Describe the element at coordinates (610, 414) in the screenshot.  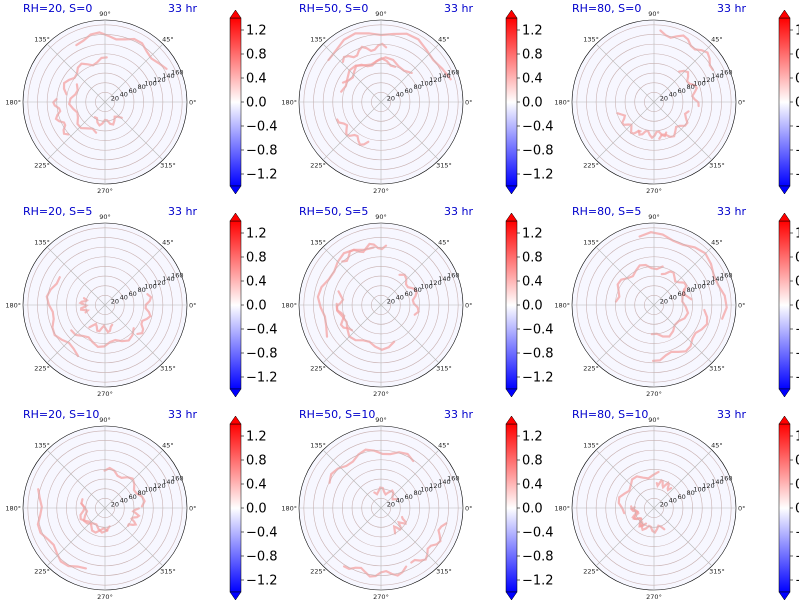
I see `panel-title: RH=80, S=10` at that location.